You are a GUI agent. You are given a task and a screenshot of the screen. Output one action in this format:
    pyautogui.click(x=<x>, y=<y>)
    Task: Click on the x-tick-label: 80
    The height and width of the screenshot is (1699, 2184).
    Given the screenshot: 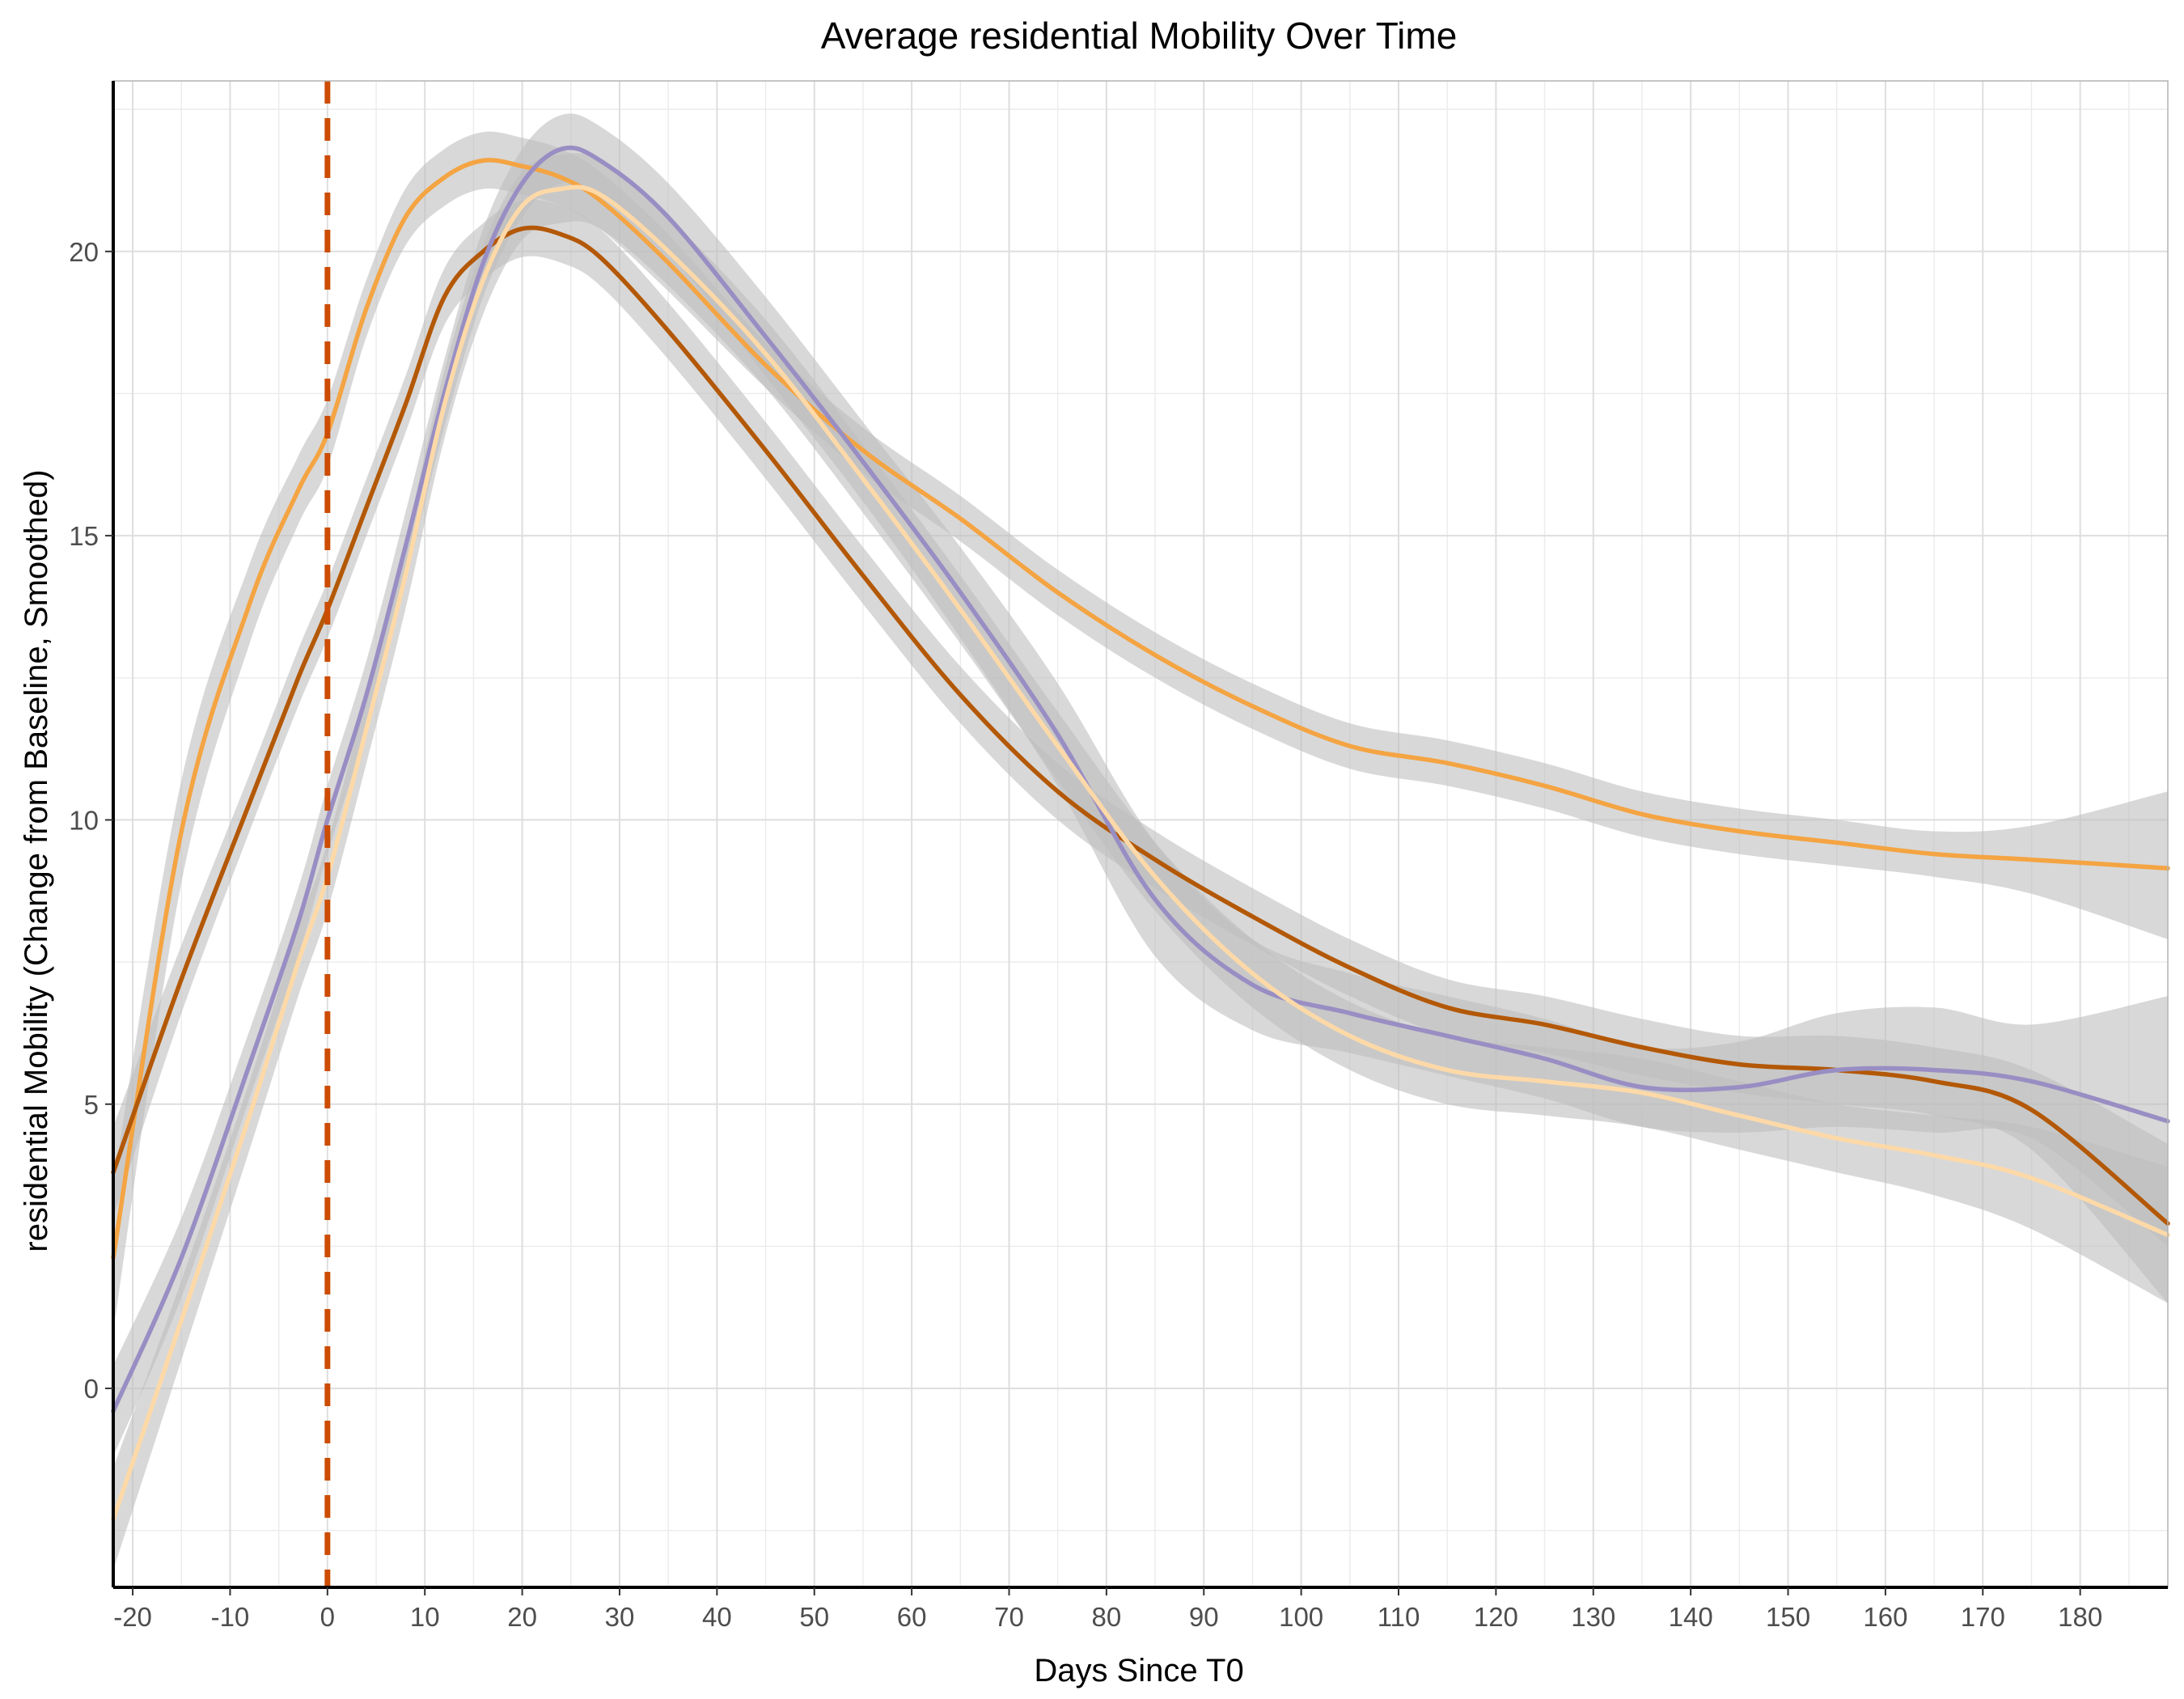 What is the action you would take?
    pyautogui.click(x=1107, y=1617)
    